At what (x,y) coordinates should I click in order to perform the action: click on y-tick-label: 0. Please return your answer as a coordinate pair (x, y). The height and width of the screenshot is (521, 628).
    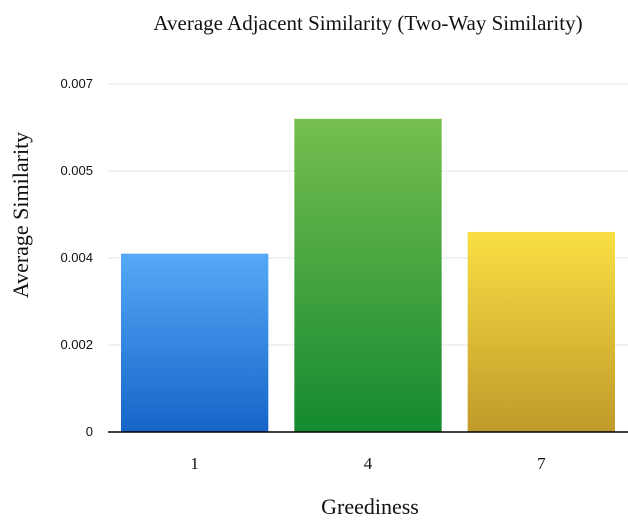
    Looking at the image, I should click on (89, 431).